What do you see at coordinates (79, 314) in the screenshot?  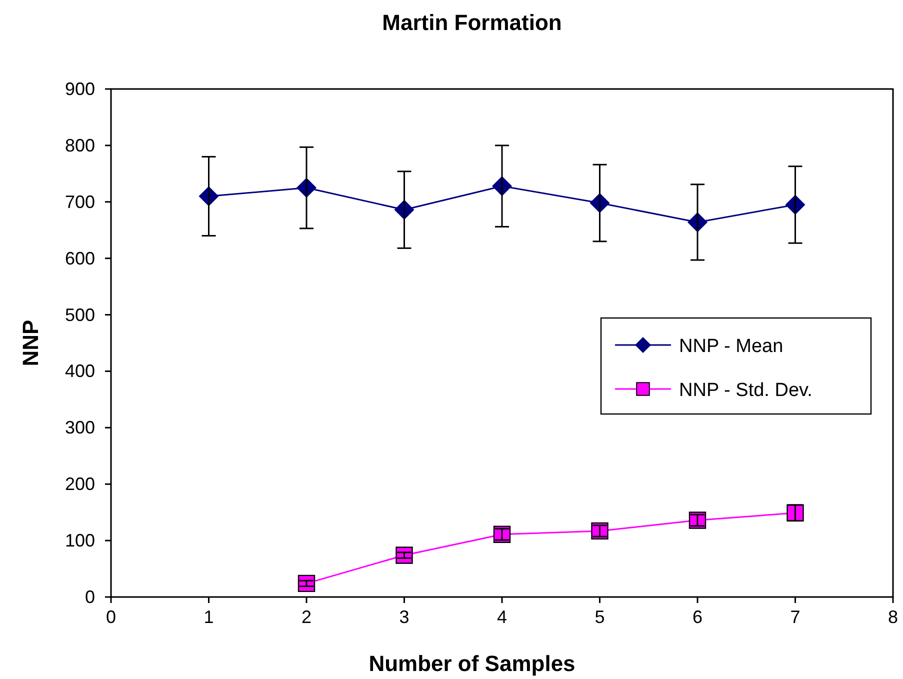 I see `y-tick-label: 500` at bounding box center [79, 314].